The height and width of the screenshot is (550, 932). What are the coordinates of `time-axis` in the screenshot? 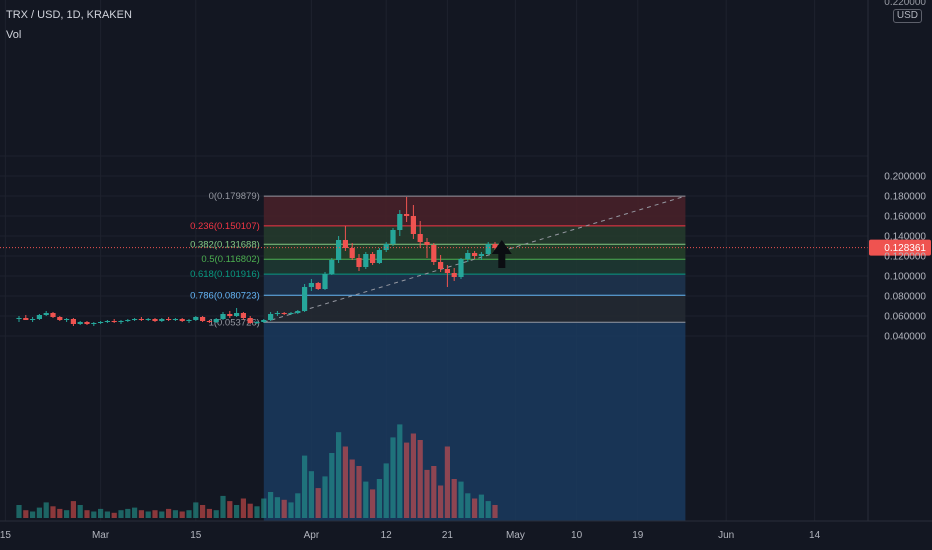 It's located at (466, 535).